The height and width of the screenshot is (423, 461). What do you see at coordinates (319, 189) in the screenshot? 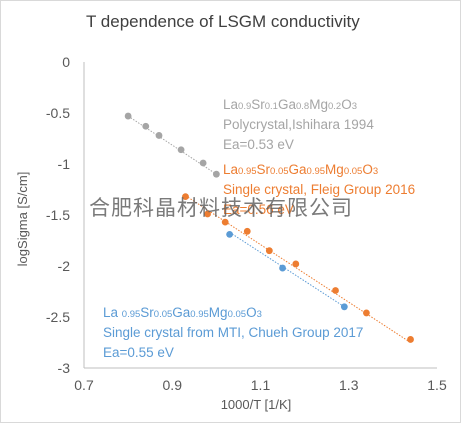
I see `annotation-description: Single crystal, Fleig Group 2016` at bounding box center [319, 189].